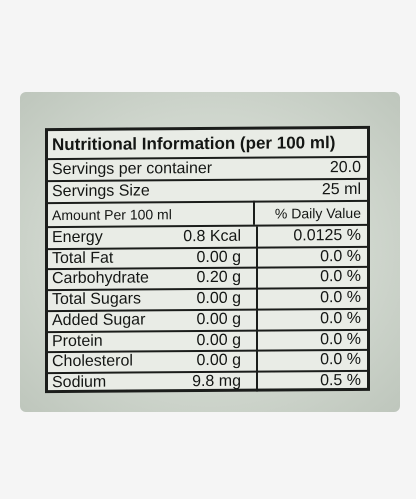 The width and height of the screenshot is (416, 499). I want to click on nutrient-name: Cholesterol, so click(92, 361).